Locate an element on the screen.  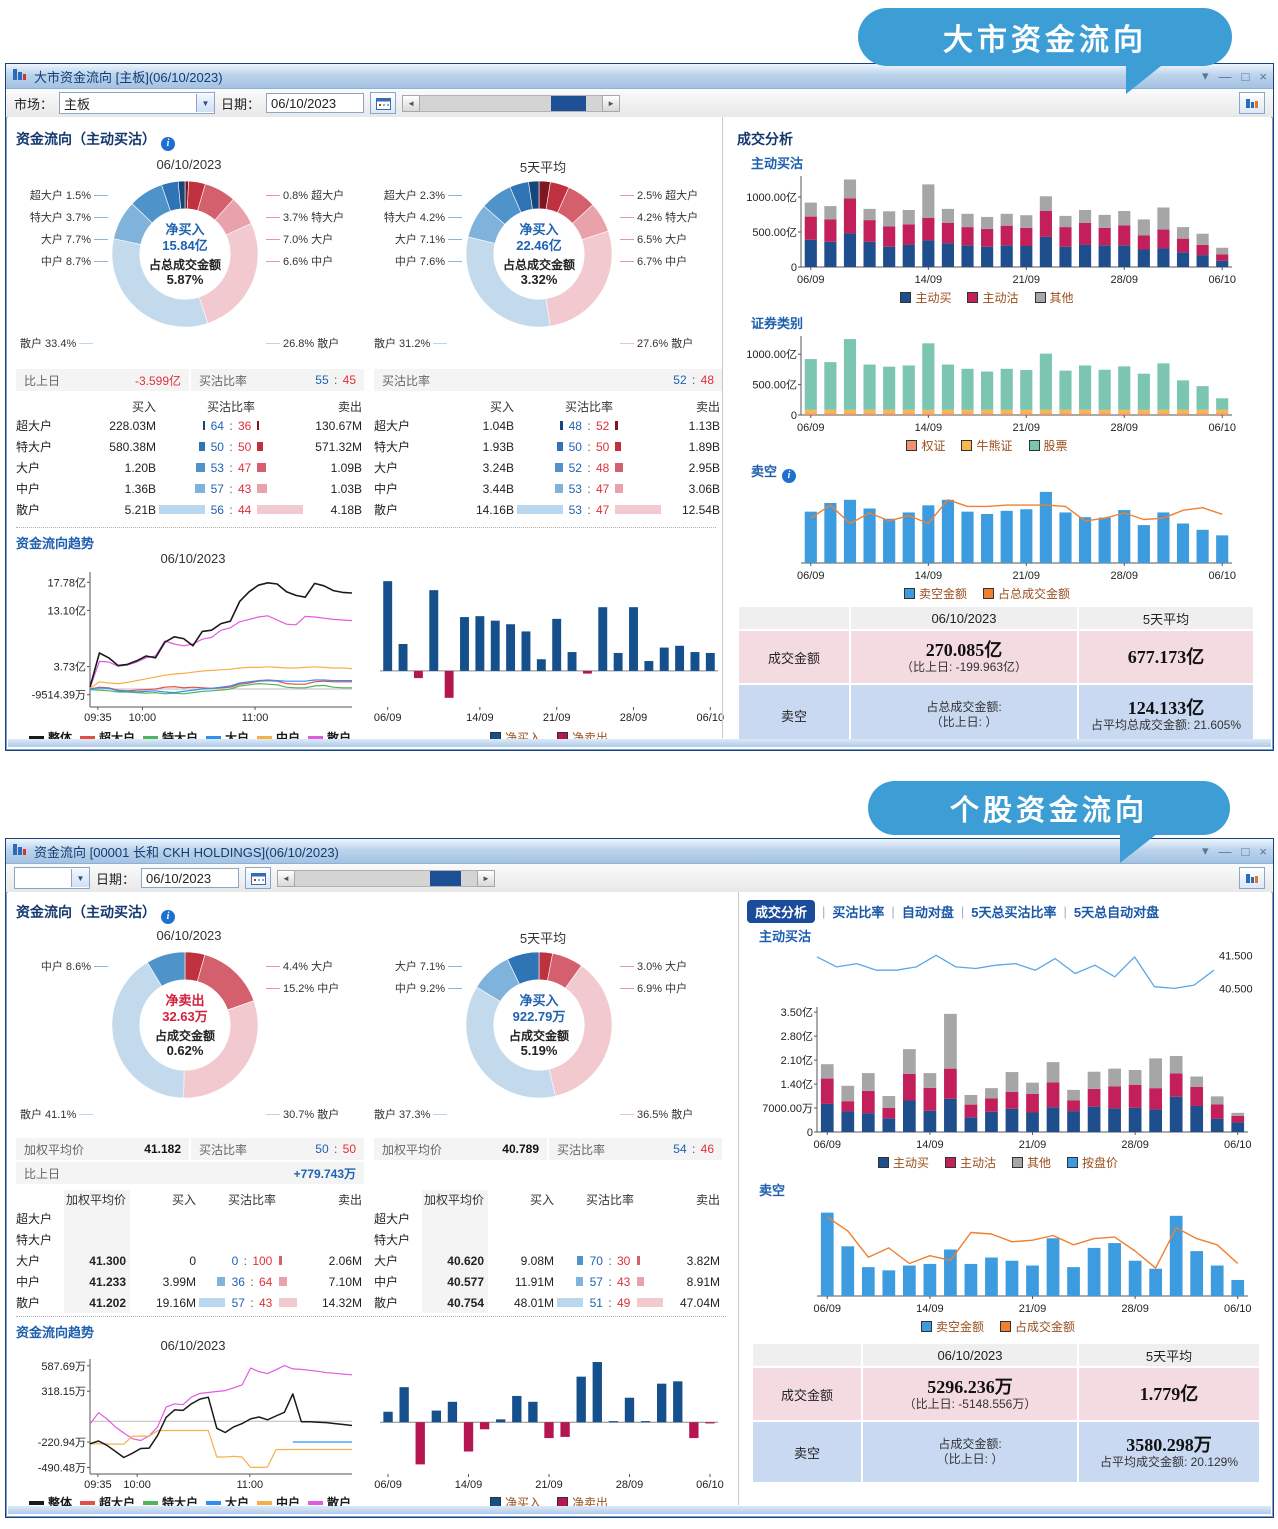
svg-text: 21/09 is located at coordinates (1033, 1145).